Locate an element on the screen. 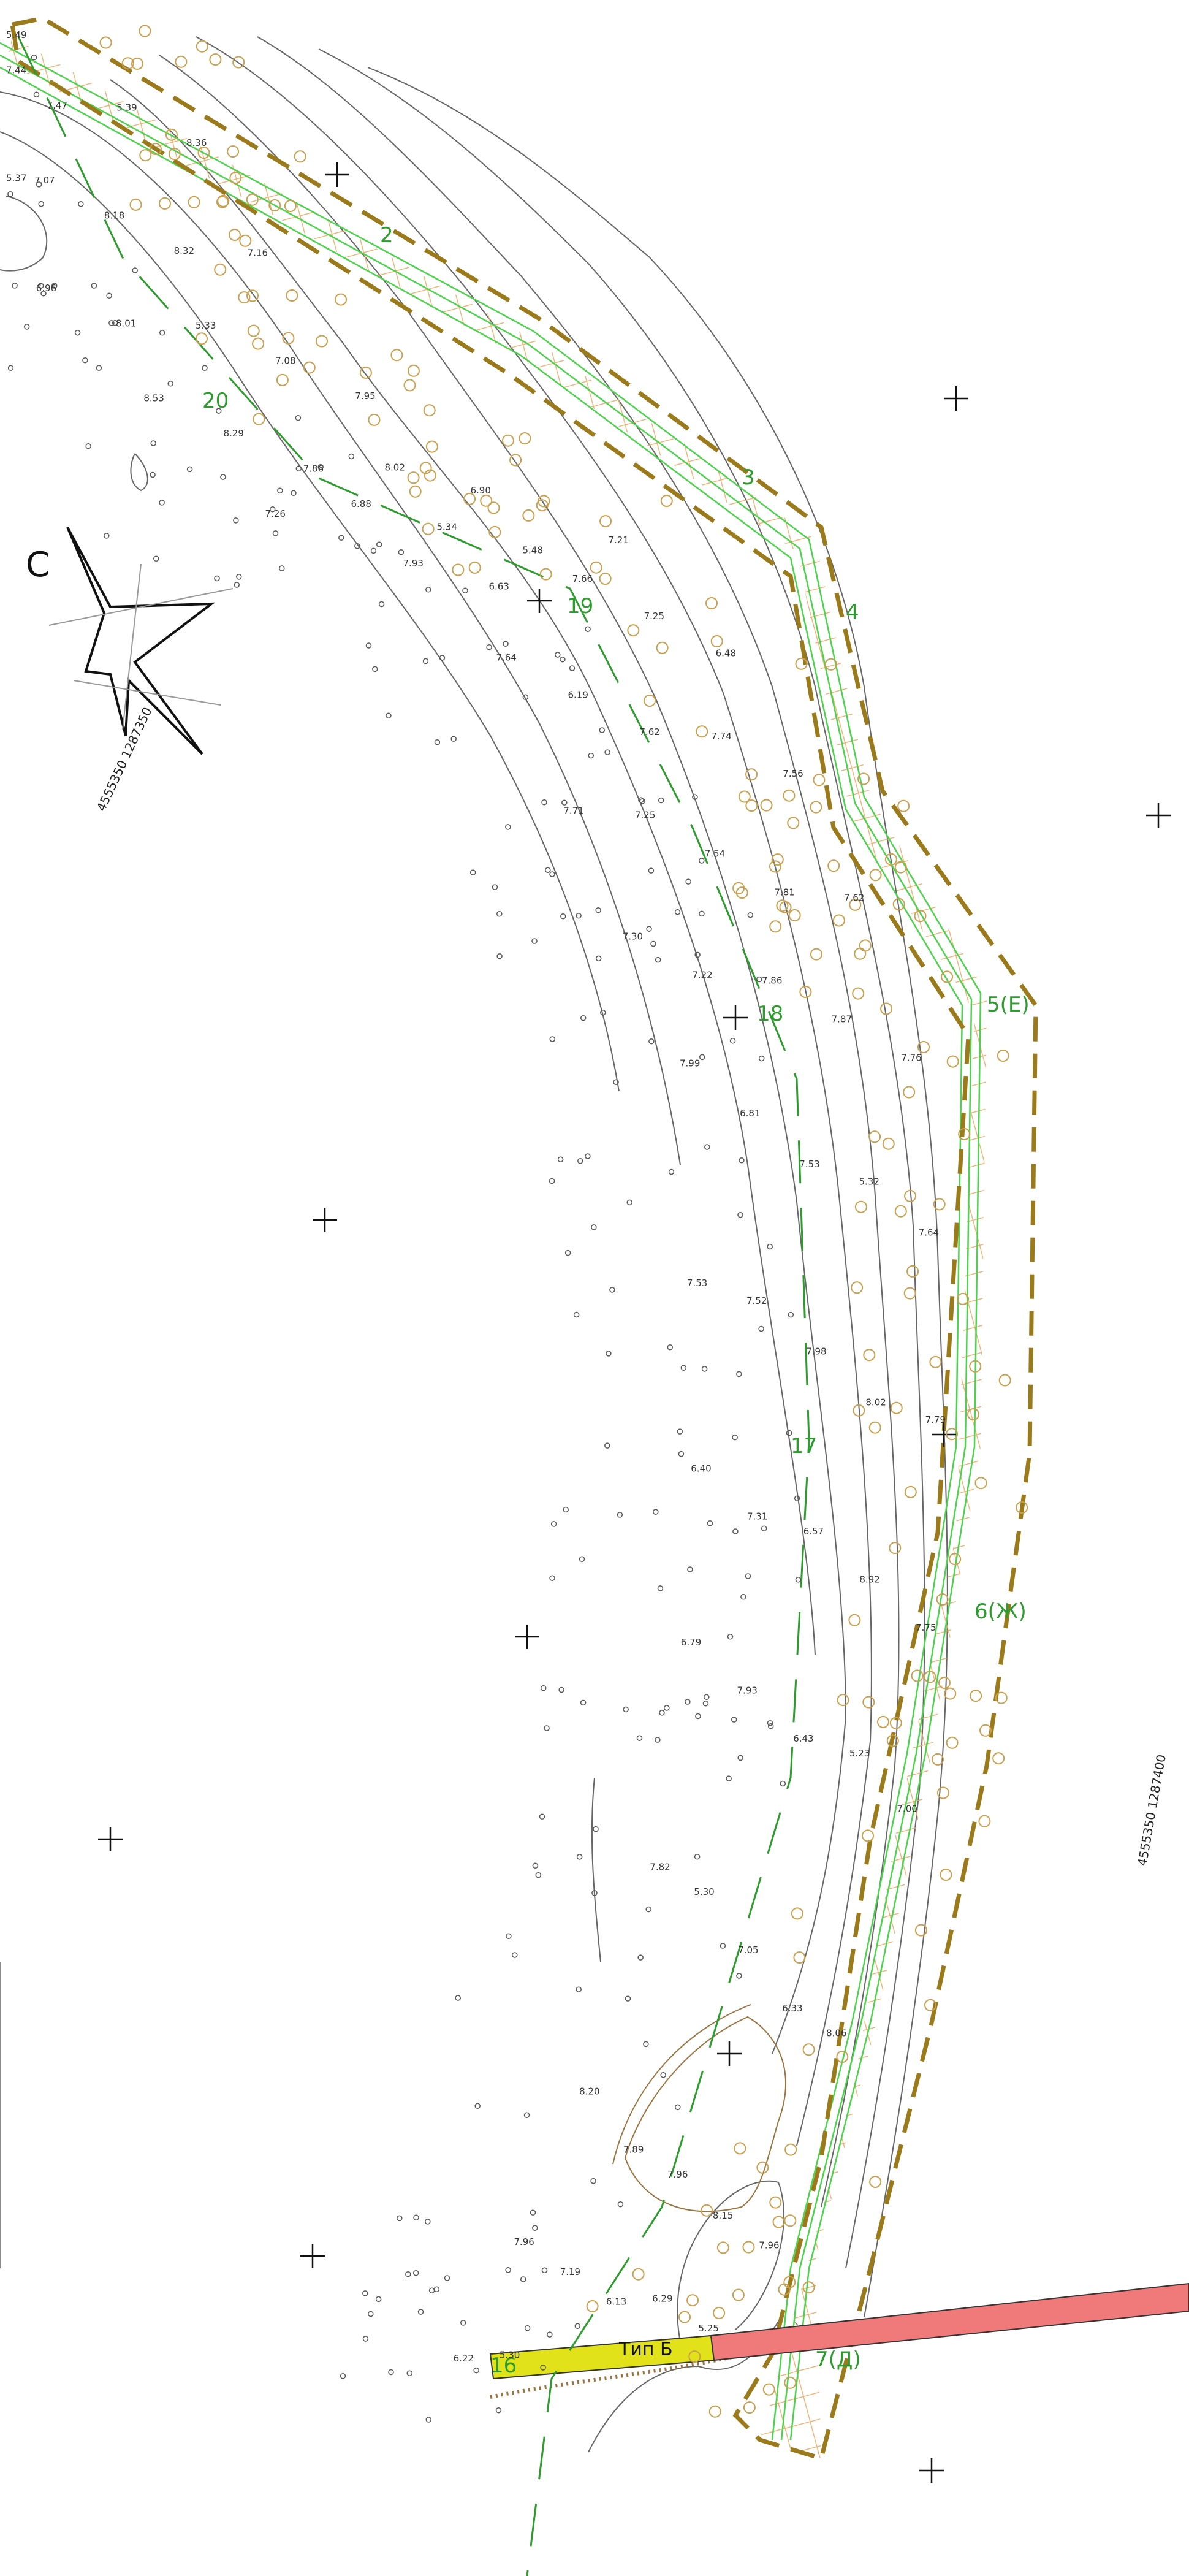 This screenshot has height=2576, width=1189. elevation-label: 8.36 is located at coordinates (196, 142).